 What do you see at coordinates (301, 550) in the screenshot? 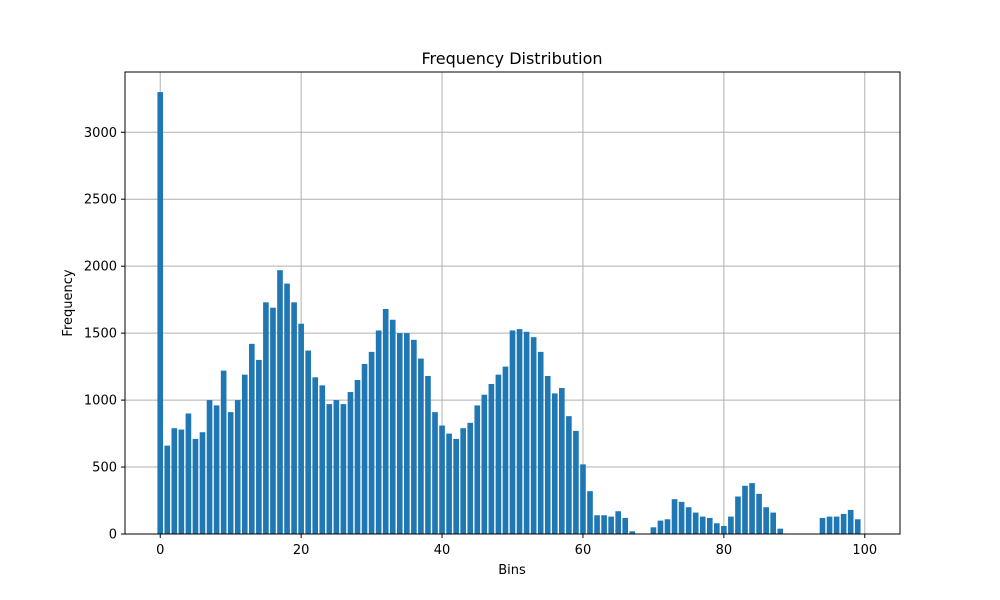
I see `x-tick-label: 20` at bounding box center [301, 550].